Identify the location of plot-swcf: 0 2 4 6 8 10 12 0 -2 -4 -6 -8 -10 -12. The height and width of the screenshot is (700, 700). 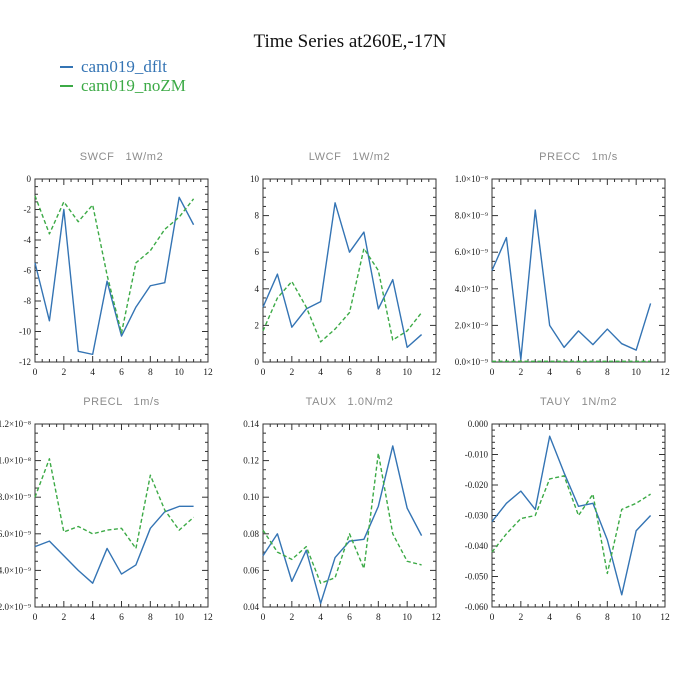
(116, 276).